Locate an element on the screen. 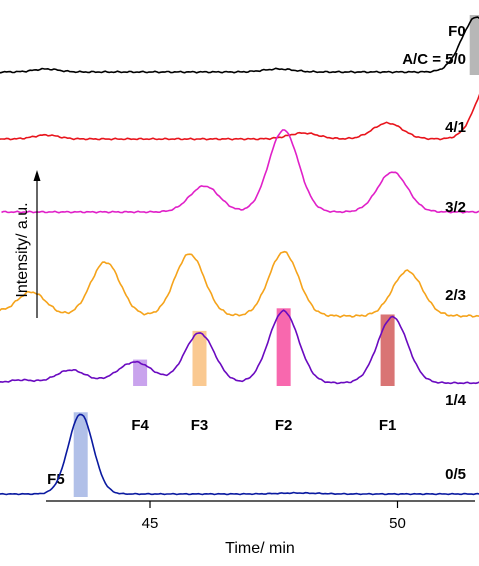 The width and height of the screenshot is (479, 566). band-label-f3: F3 is located at coordinates (200, 425).